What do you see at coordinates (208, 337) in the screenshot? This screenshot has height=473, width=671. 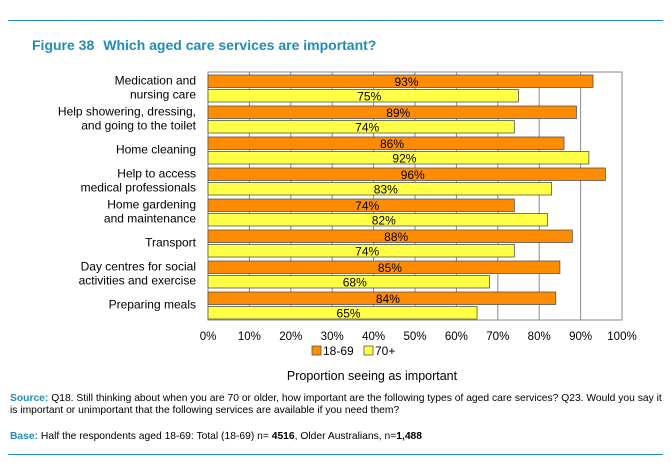 I see `x-tick-label: 0%` at bounding box center [208, 337].